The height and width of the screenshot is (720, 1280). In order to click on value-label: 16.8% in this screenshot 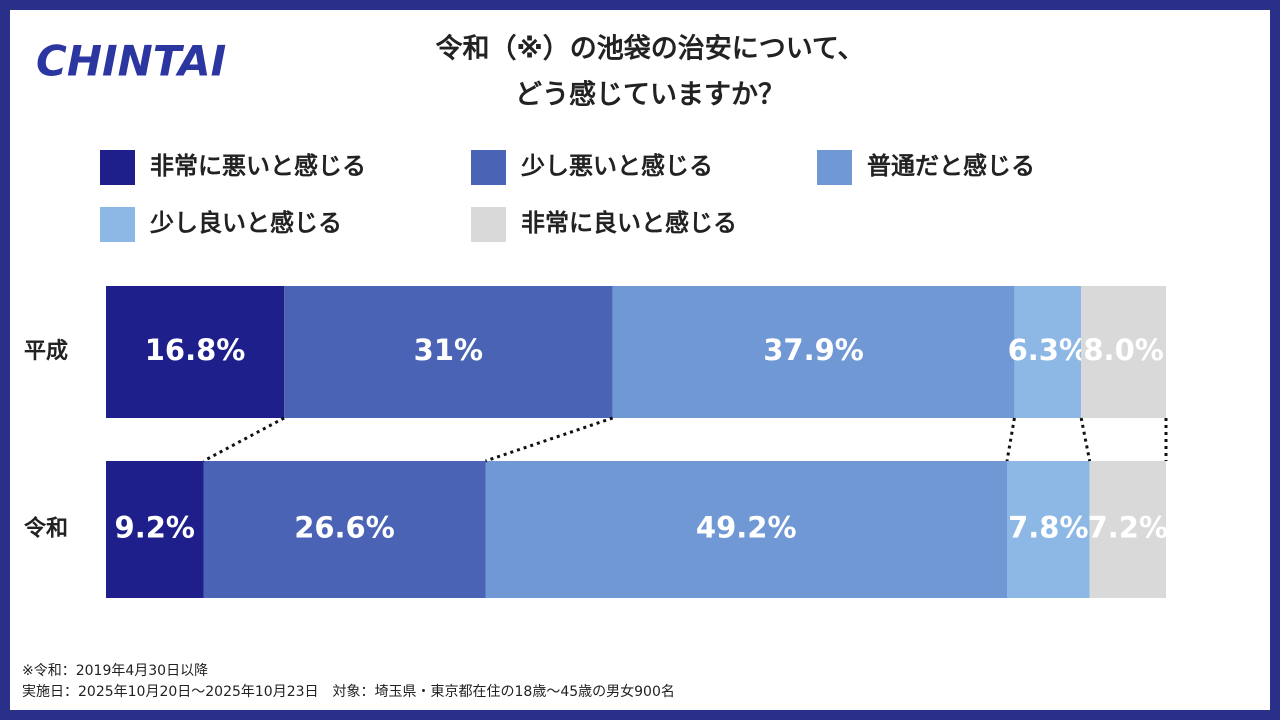, I will do `click(195, 350)`.